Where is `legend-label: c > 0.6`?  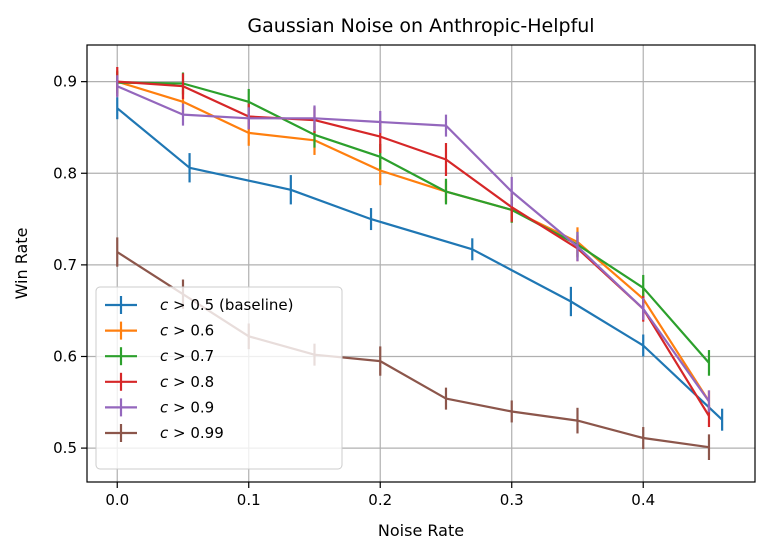 legend-label: c > 0.6 is located at coordinates (187, 331).